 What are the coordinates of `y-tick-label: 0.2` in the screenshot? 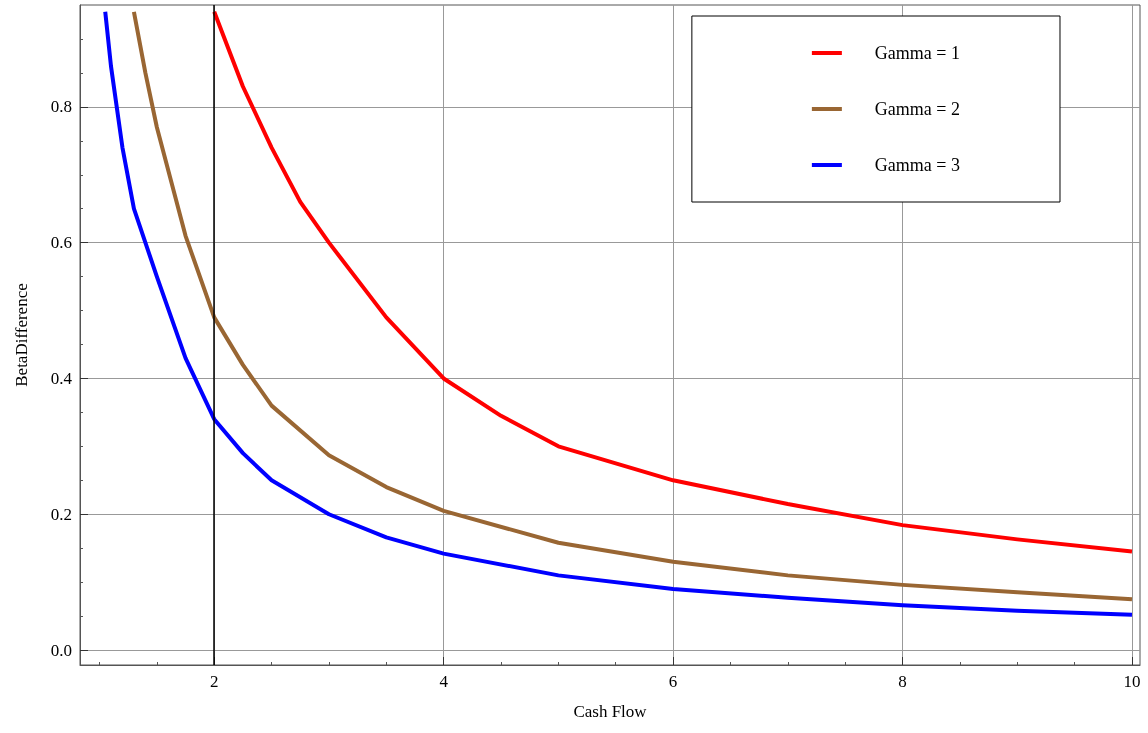 It's located at (61, 514).